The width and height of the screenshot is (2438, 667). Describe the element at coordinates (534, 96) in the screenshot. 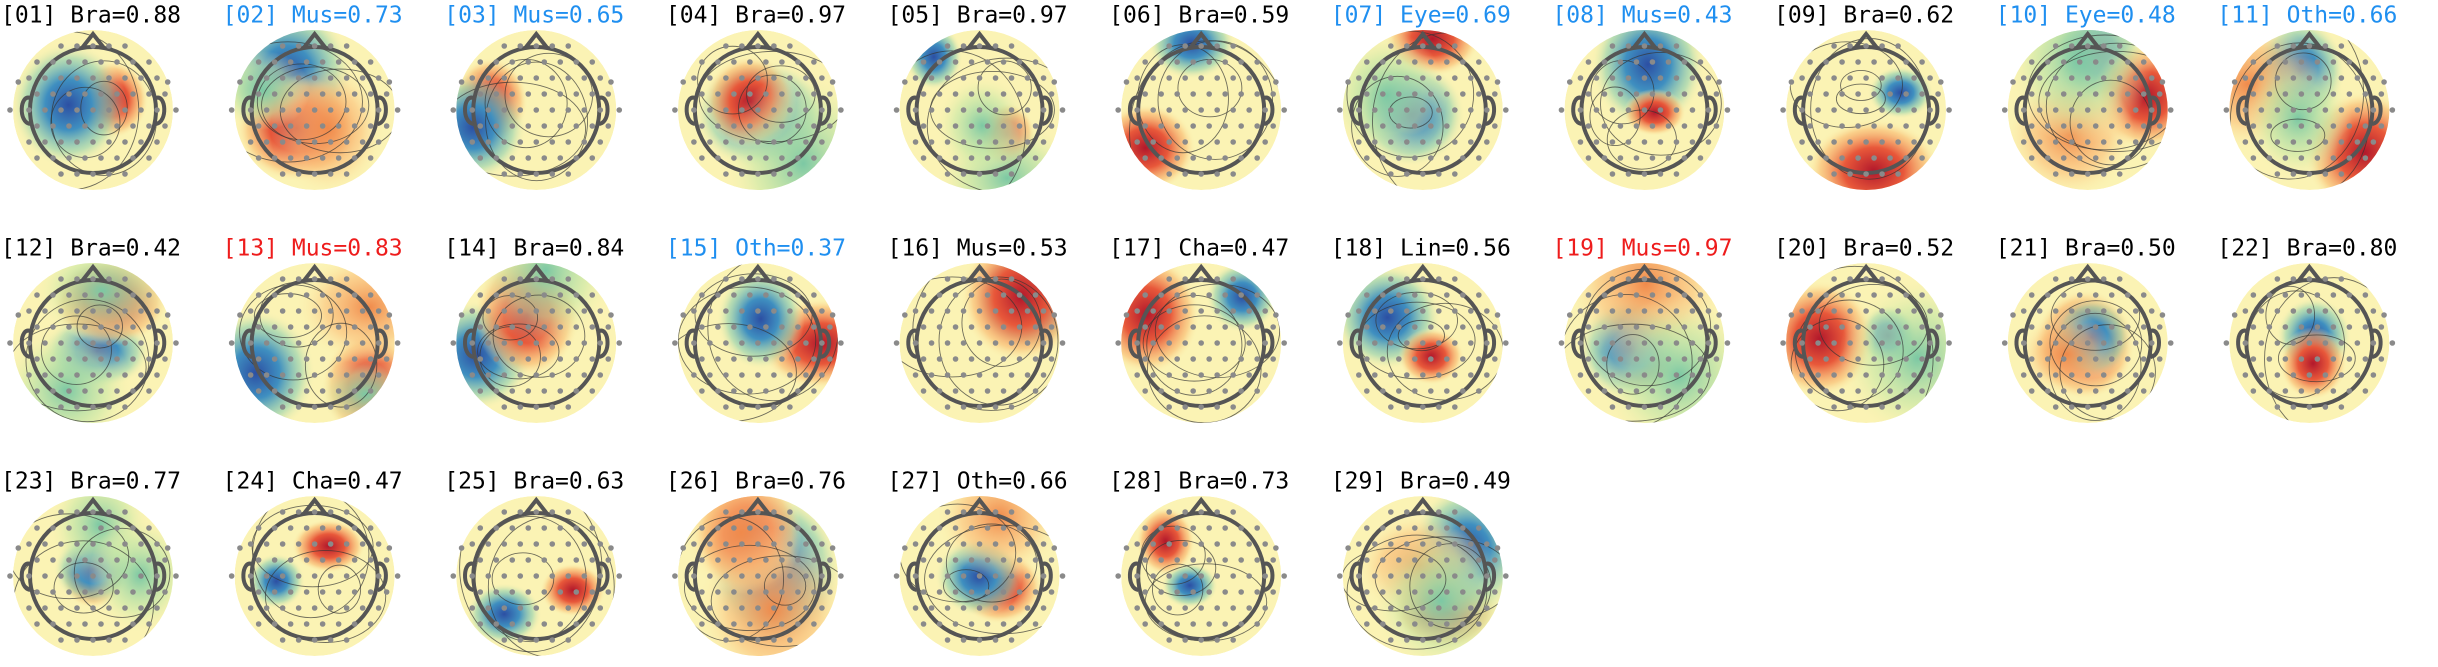

I see `topomap: [03] Mus=0.65` at that location.